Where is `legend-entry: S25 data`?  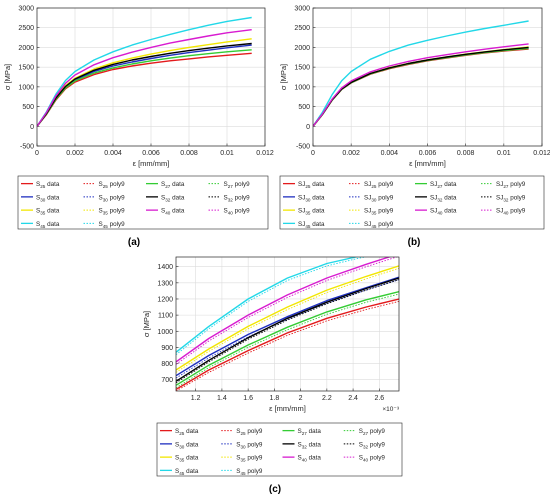 legend-entry: S25 data is located at coordinates (48, 185).